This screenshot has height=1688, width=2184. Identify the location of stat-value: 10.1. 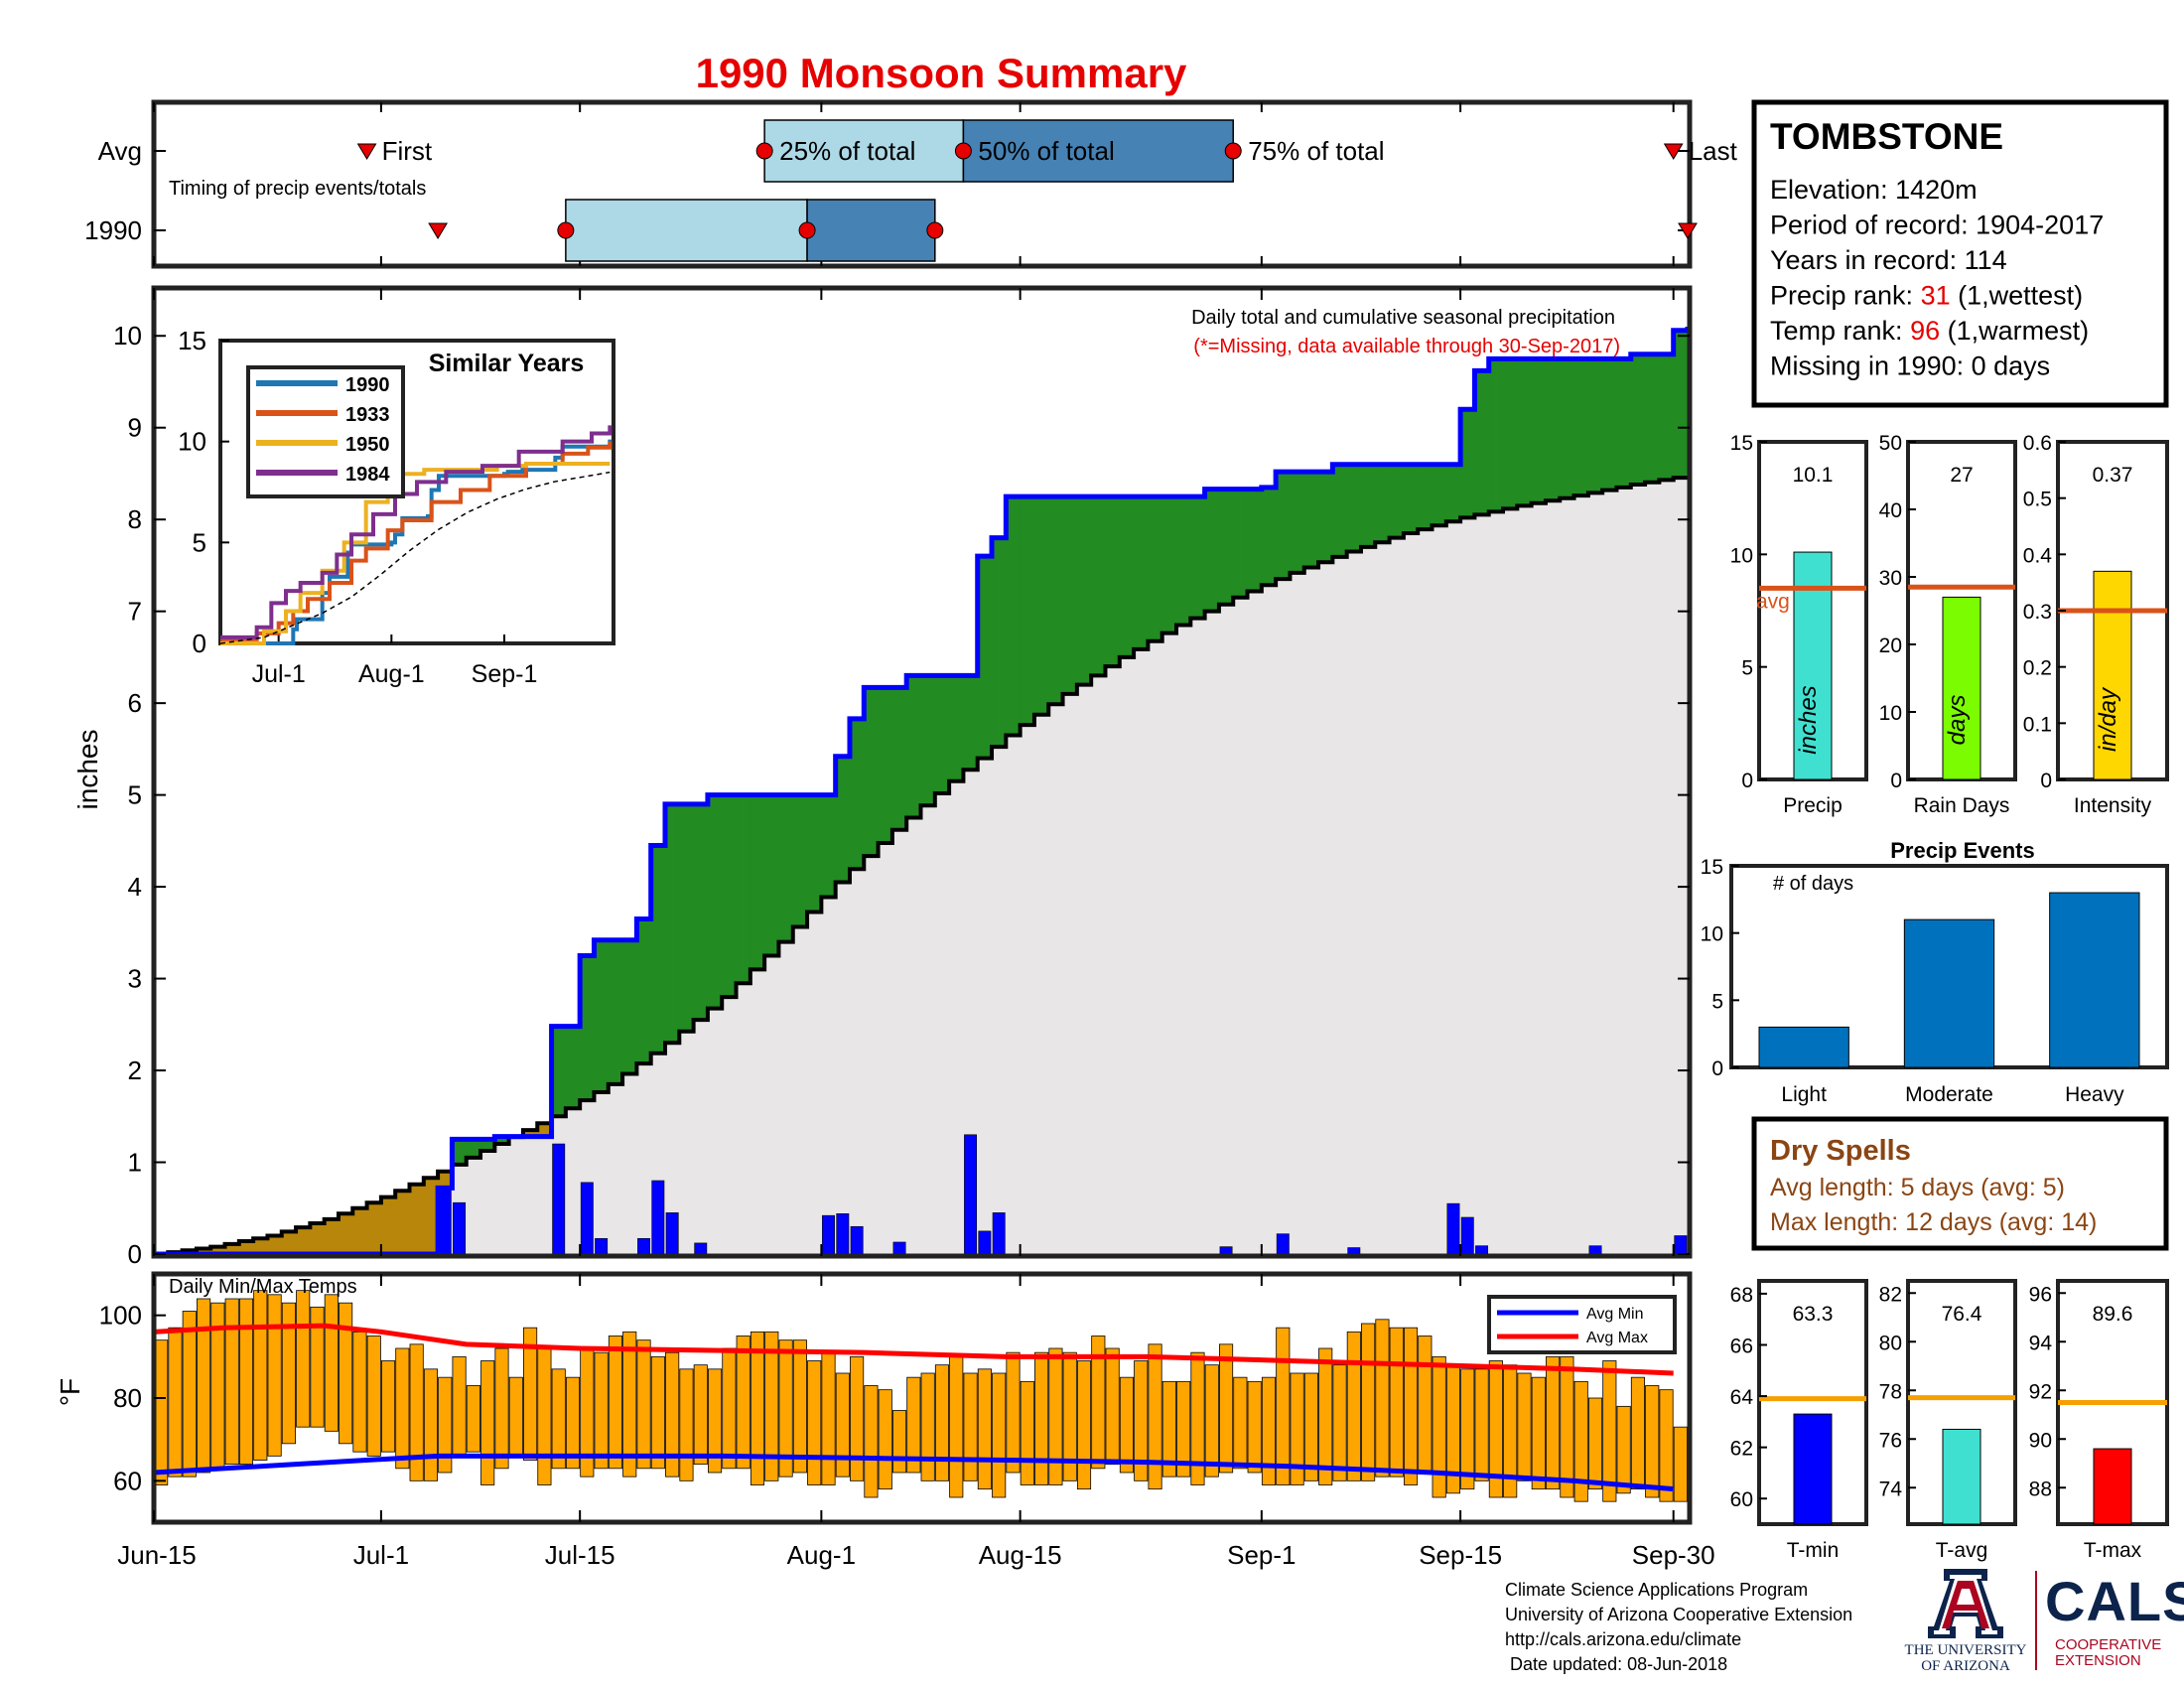
(1813, 475).